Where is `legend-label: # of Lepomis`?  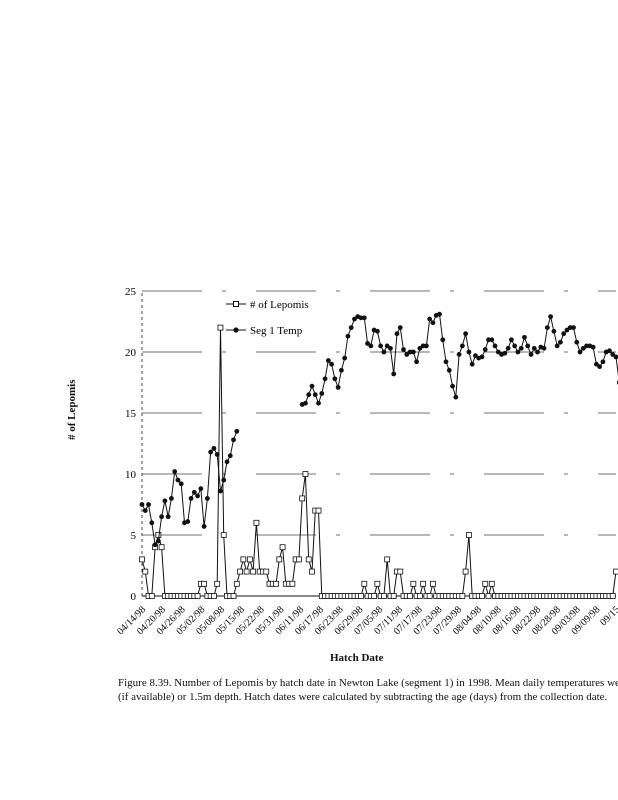
legend-label: # of Lepomis is located at coordinates (279, 305).